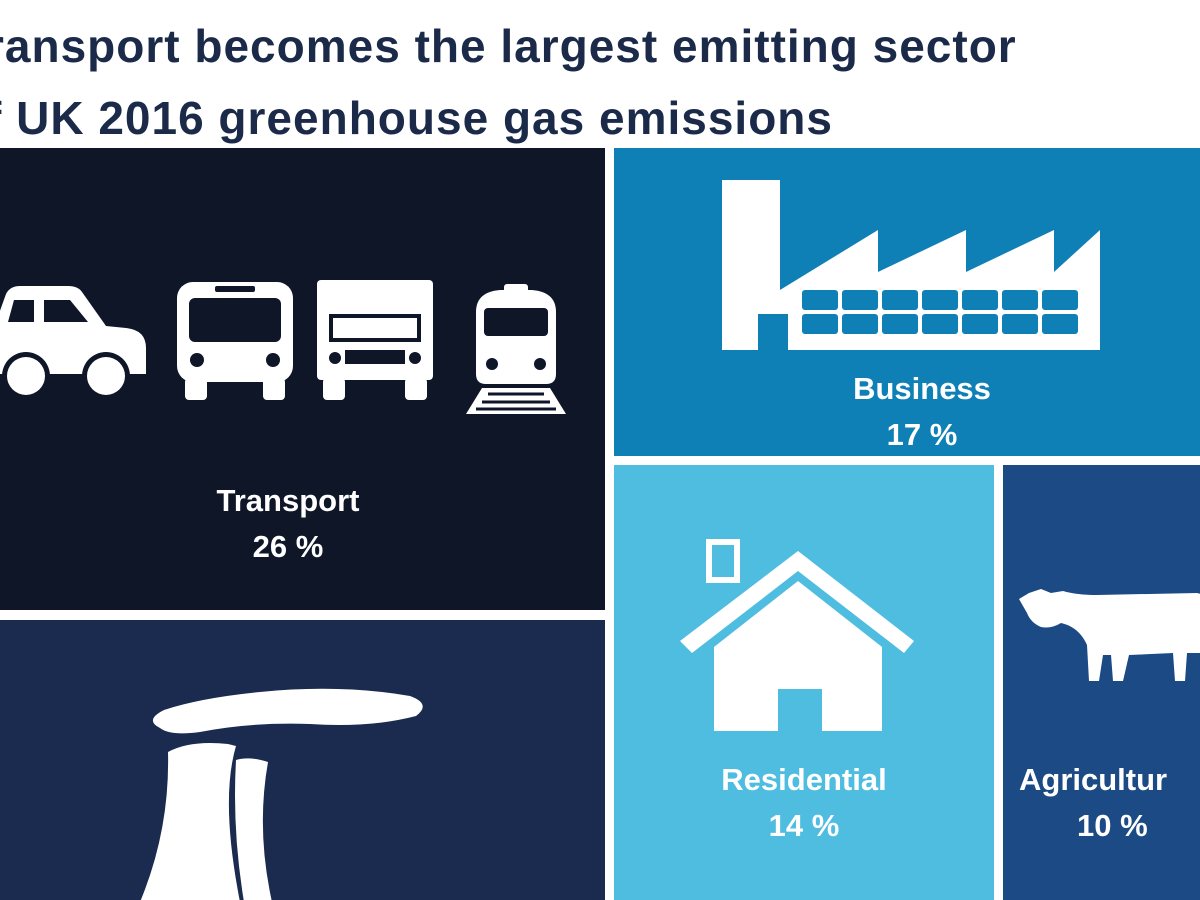 This screenshot has width=1200, height=900. What do you see at coordinates (516, 349) in the screenshot?
I see `train-icon` at bounding box center [516, 349].